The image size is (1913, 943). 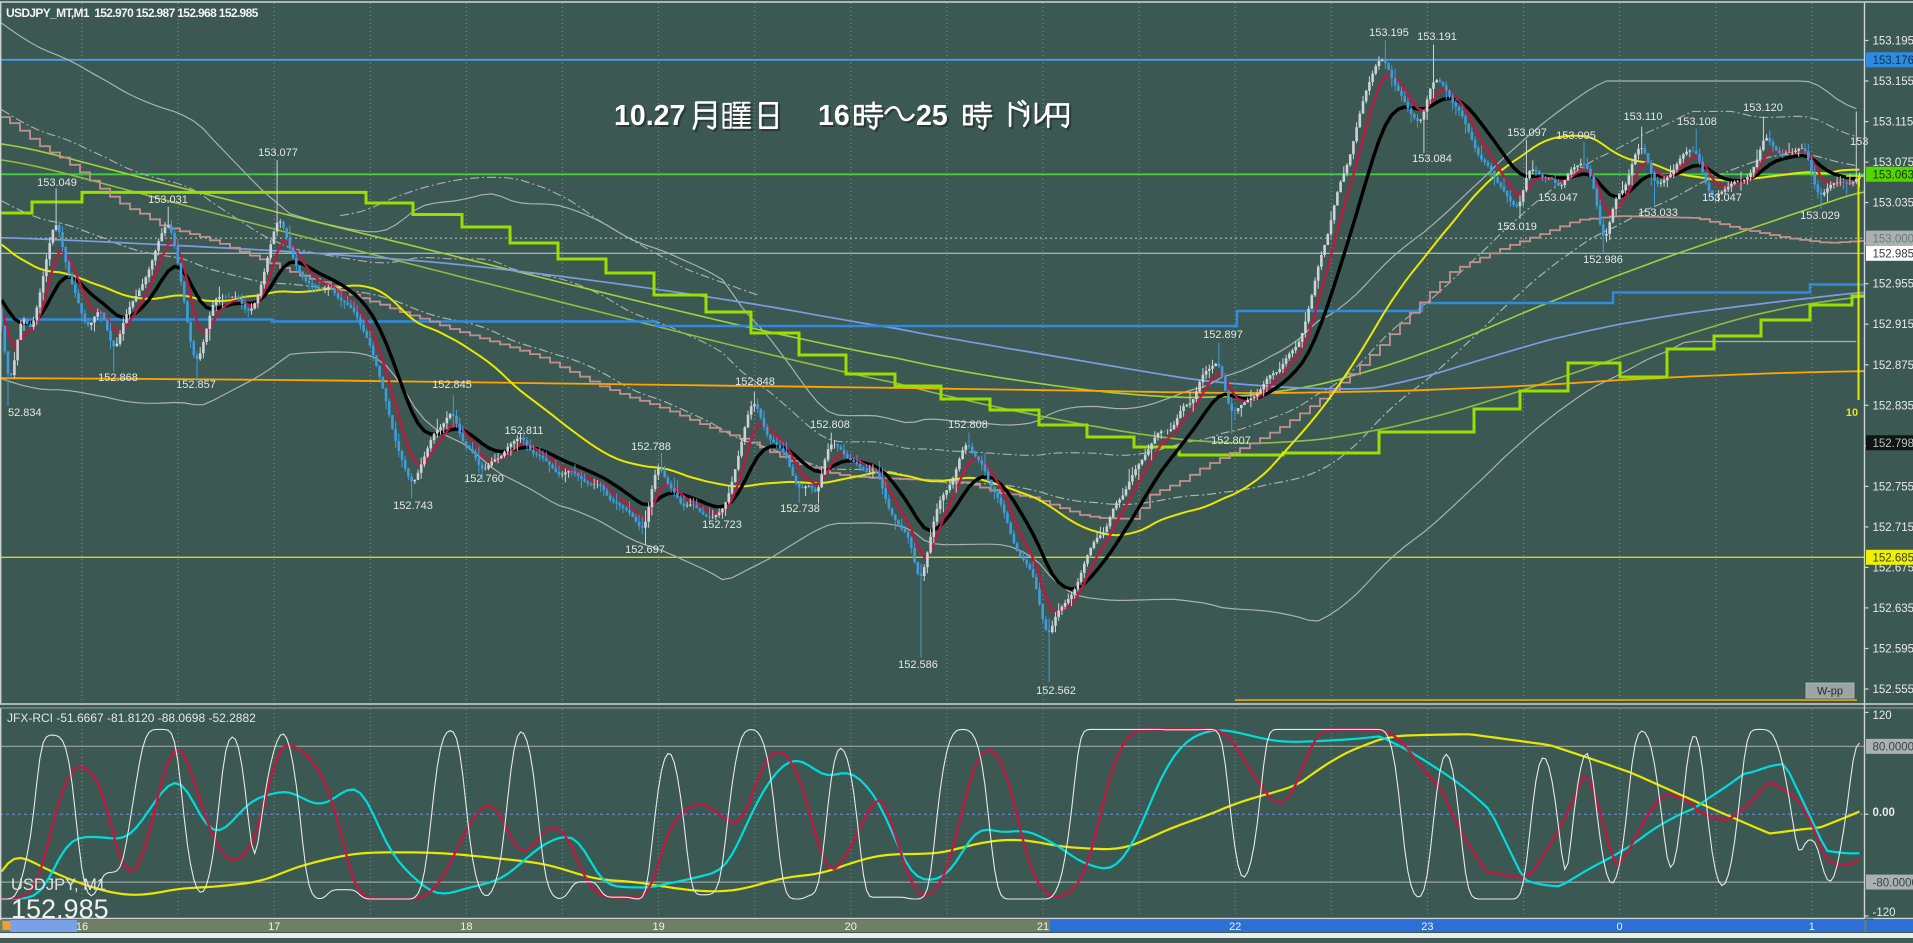 I want to click on svg-text: 0, so click(x=1620, y=927).